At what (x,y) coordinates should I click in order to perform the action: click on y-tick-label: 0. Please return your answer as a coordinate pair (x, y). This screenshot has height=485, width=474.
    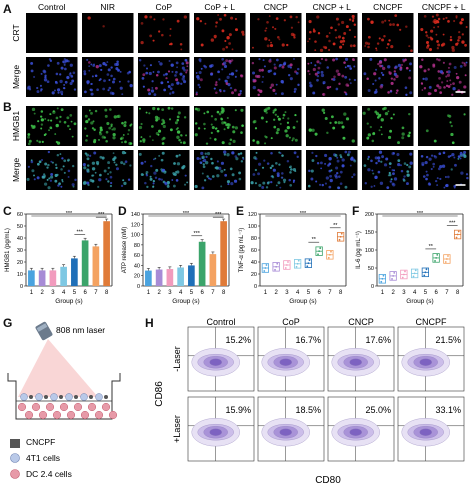
    Looking at the image, I should click on (21, 287).